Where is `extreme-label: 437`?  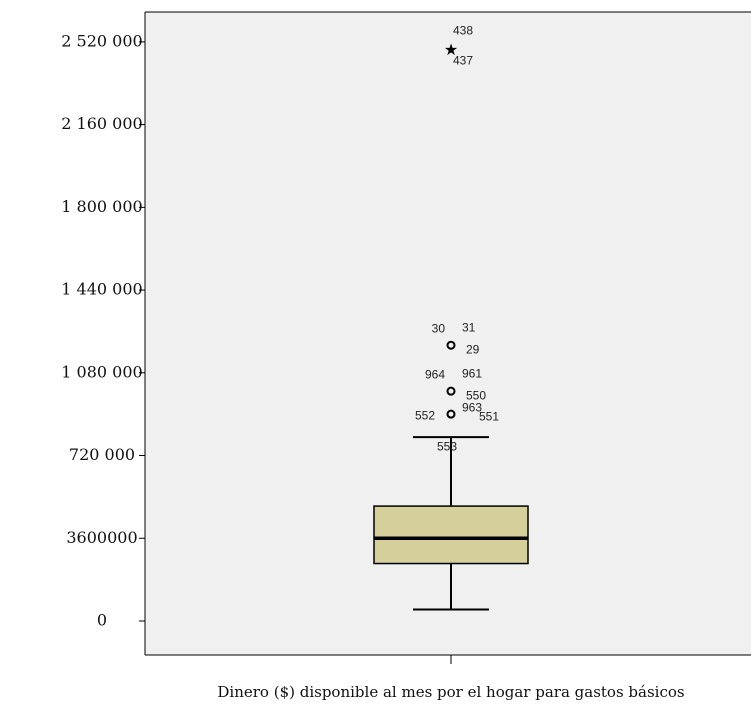 extreme-label: 437 is located at coordinates (463, 61).